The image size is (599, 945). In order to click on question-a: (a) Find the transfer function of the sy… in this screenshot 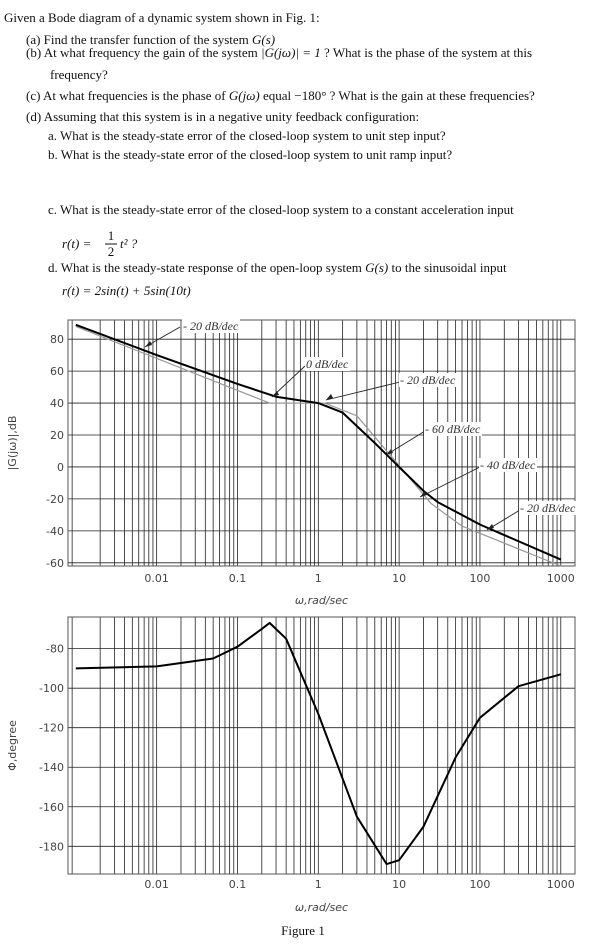, I will do `click(150, 39)`.